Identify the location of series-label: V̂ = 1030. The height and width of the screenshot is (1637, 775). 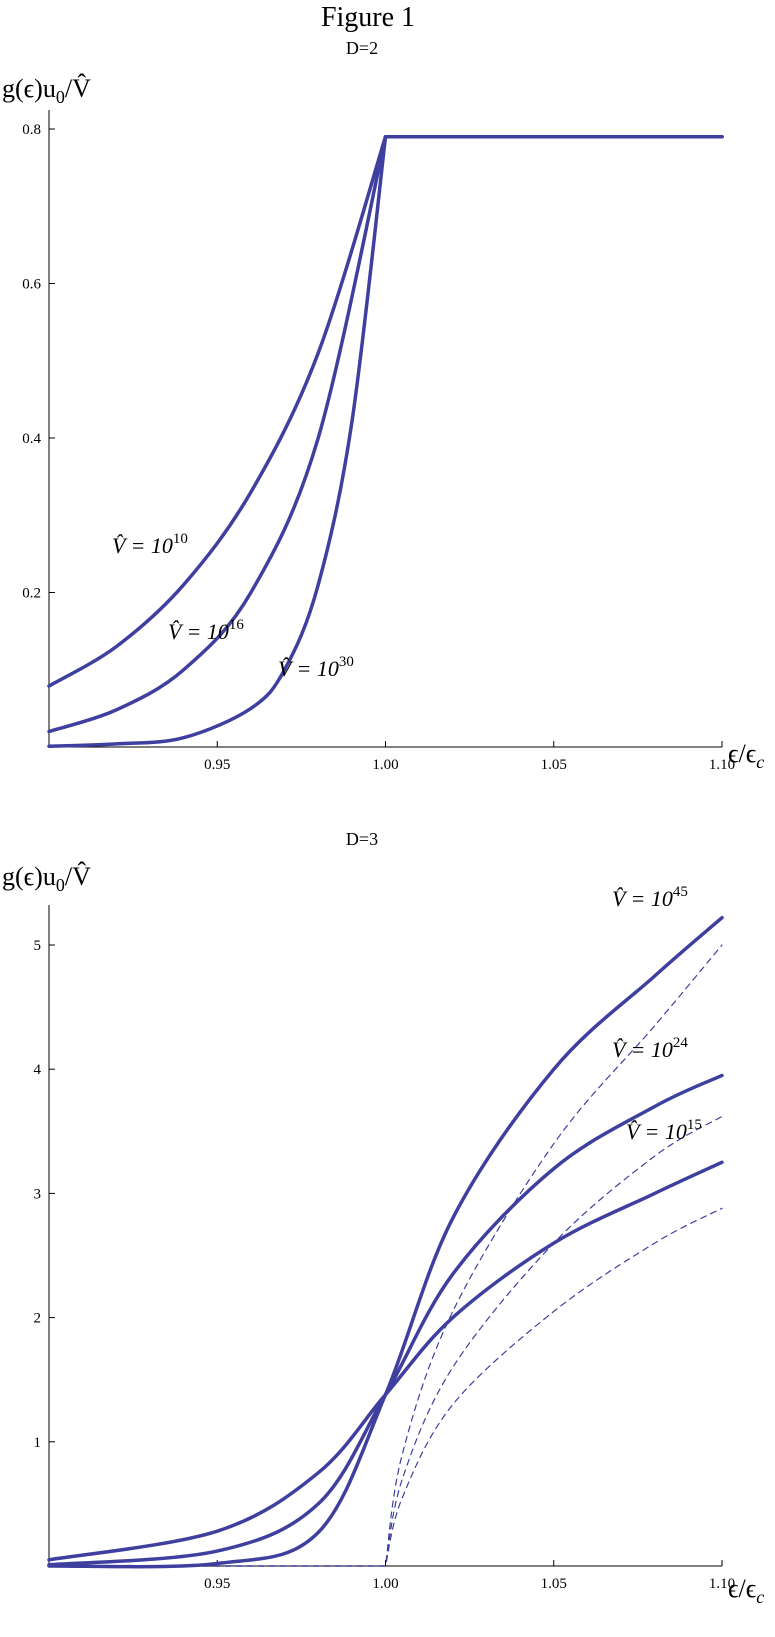
(316, 667).